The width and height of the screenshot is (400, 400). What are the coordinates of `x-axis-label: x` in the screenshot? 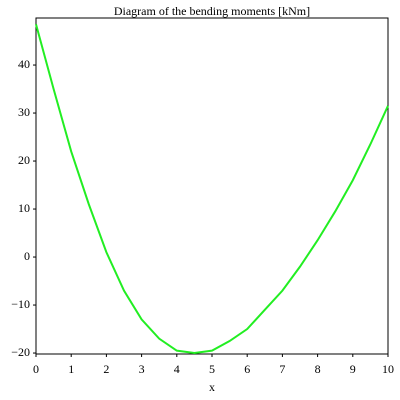 It's located at (212, 387).